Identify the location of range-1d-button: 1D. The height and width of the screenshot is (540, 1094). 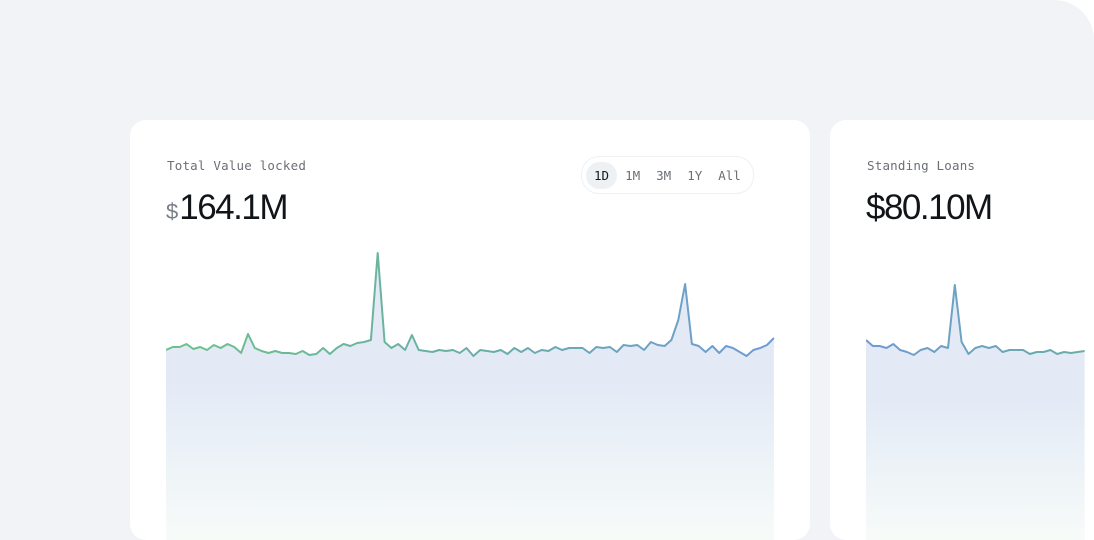
(602, 175).